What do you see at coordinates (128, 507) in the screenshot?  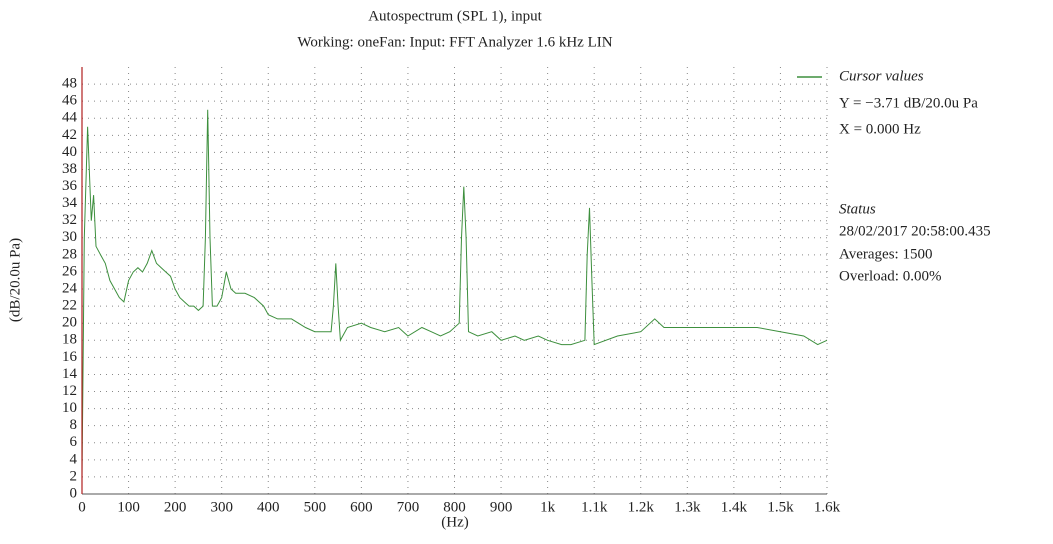 I see `x-tick-label: 100` at bounding box center [128, 507].